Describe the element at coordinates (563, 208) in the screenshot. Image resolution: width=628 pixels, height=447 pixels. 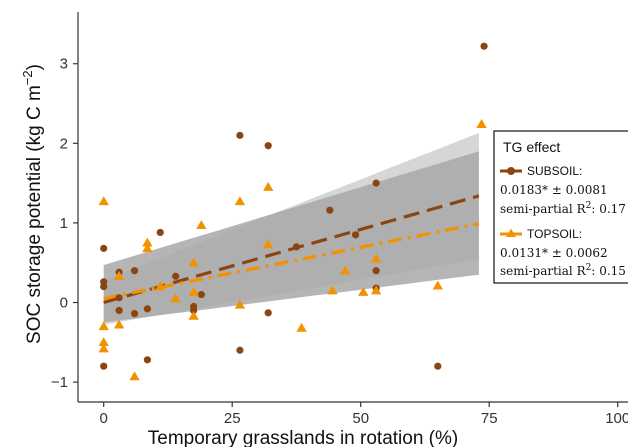
I see `legend-subsoil-r2: semi-partial R2: 0.17` at that location.